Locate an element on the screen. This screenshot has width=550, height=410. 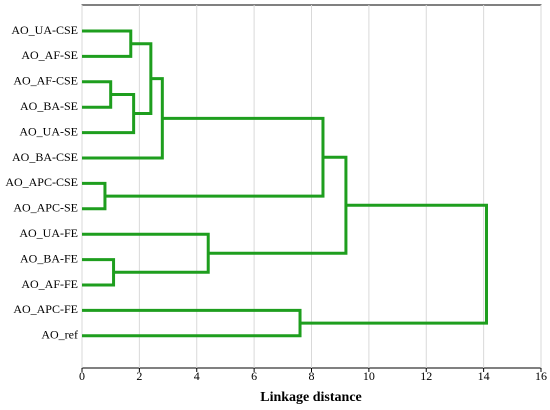
leaf-label: AO_BA-SE is located at coordinates (49, 106).